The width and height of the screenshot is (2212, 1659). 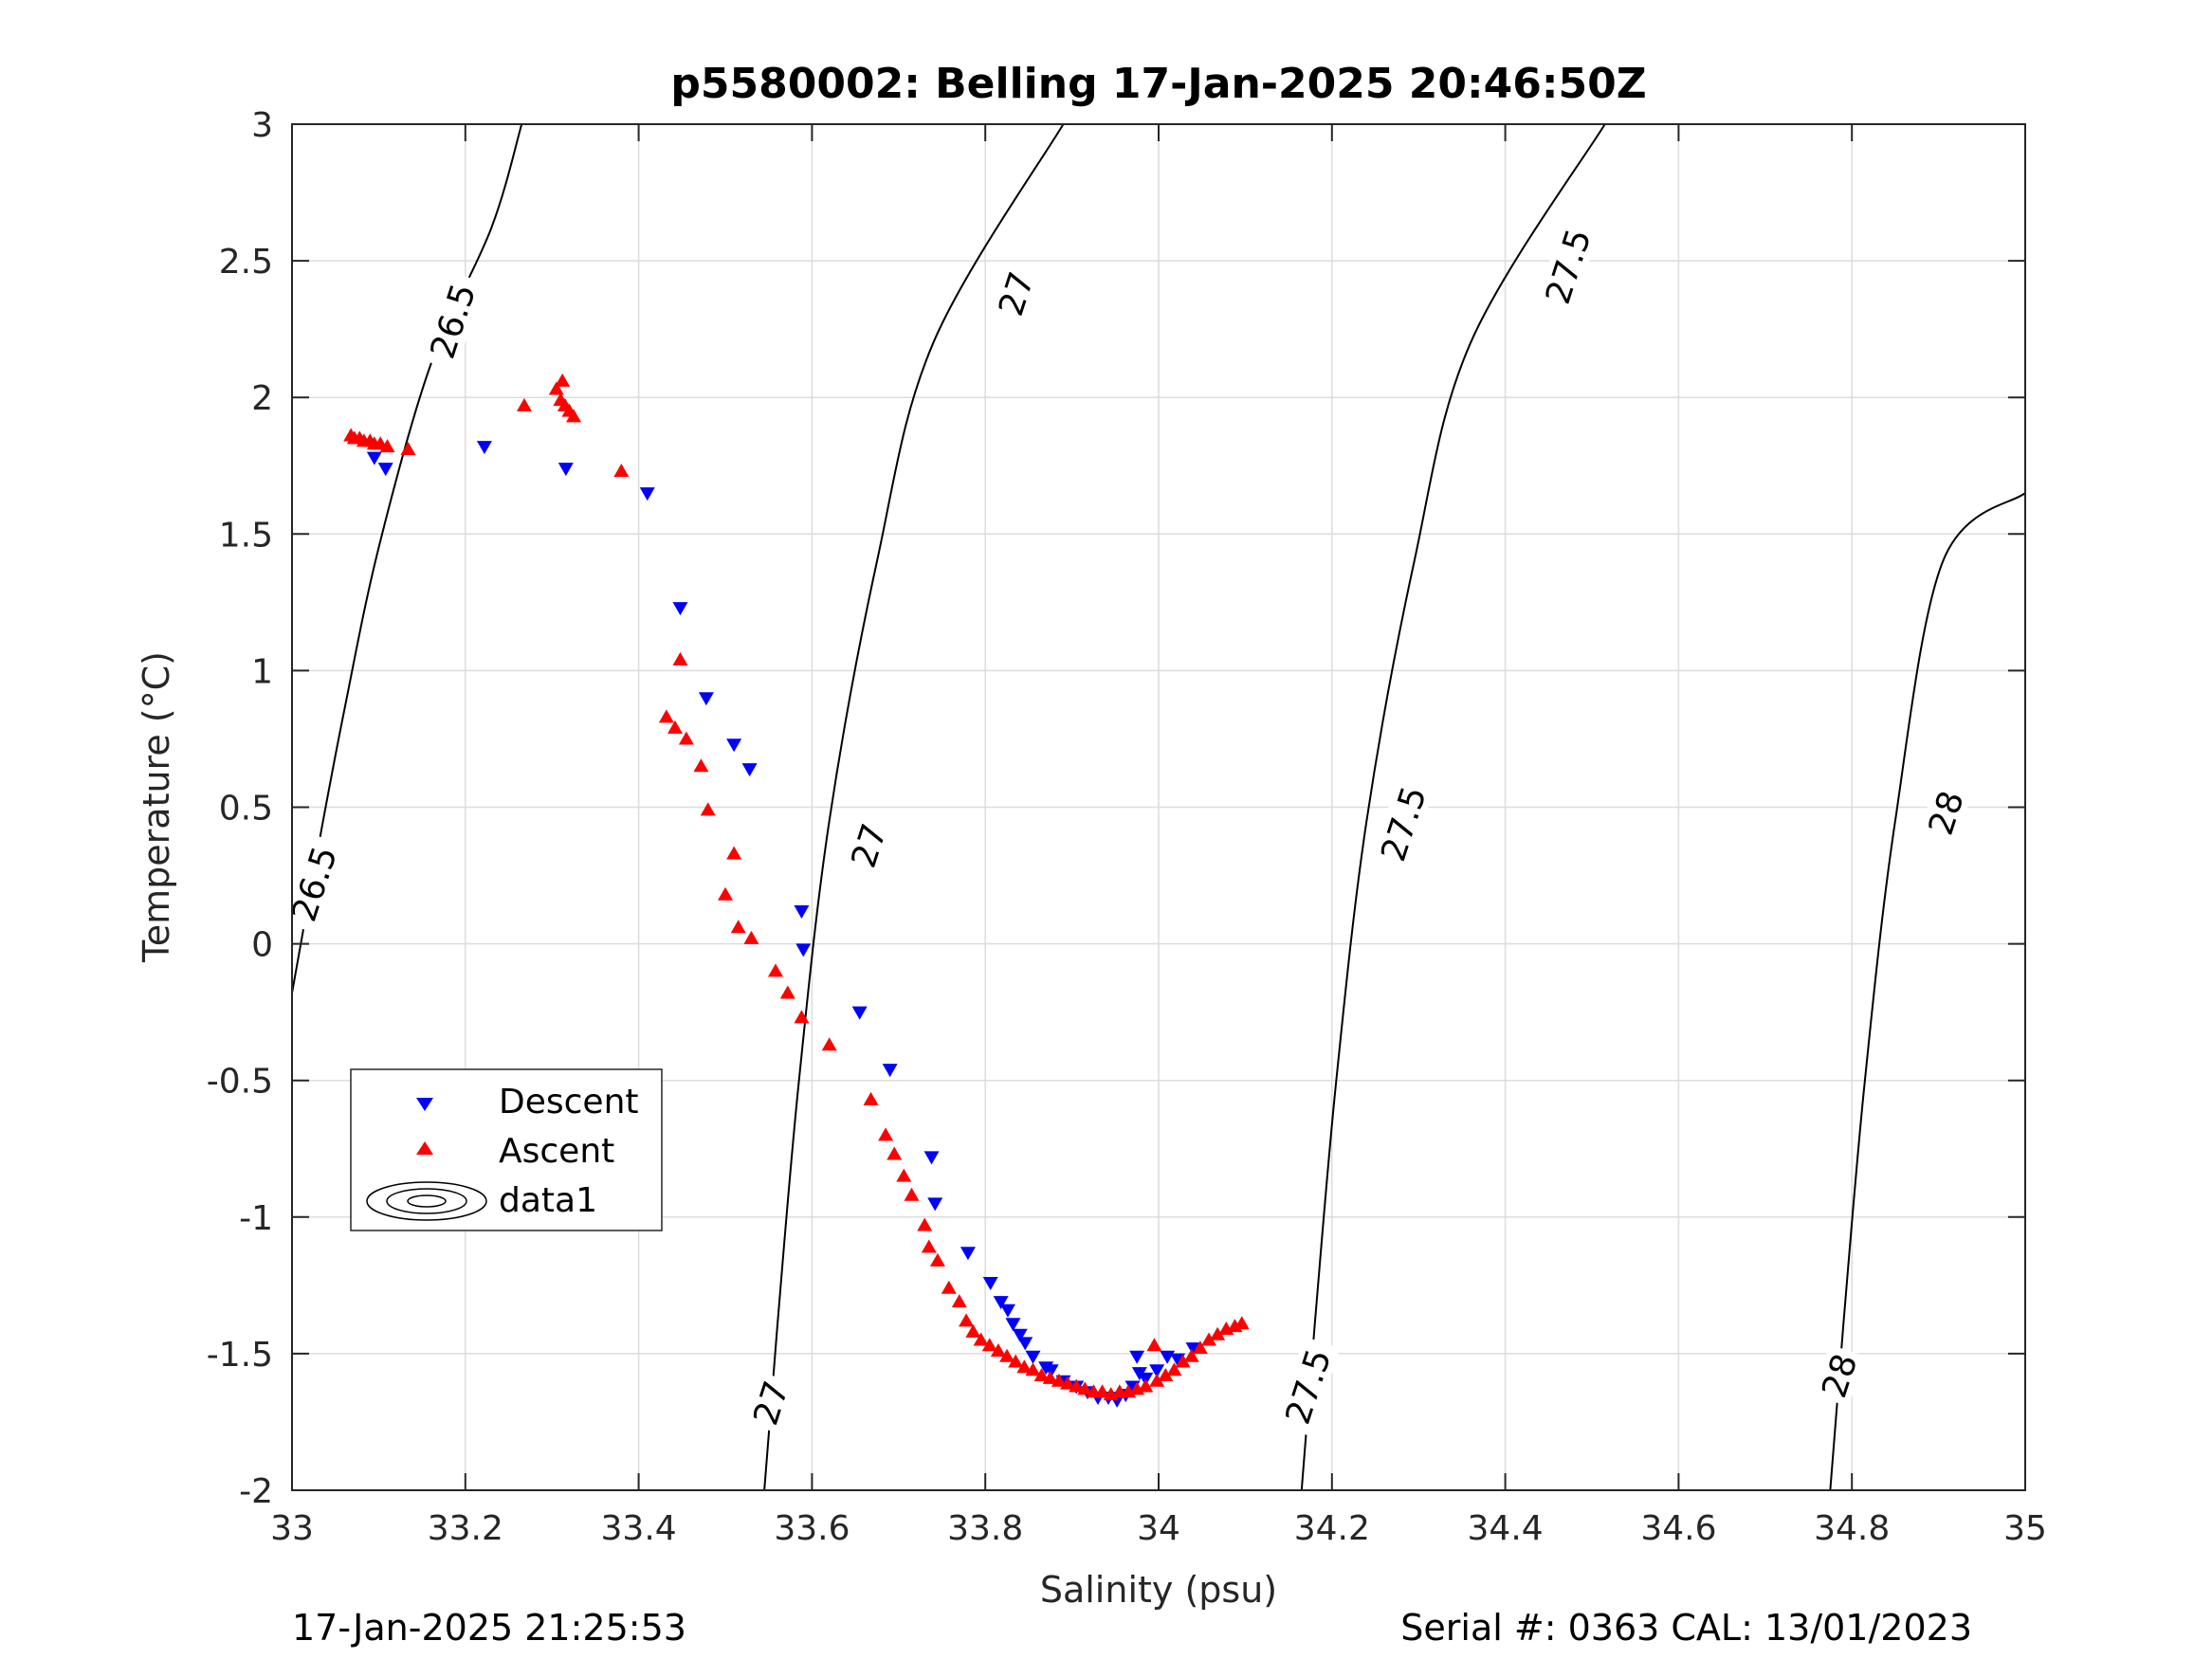 I want to click on x-tick-label: 34.6, so click(x=1678, y=1528).